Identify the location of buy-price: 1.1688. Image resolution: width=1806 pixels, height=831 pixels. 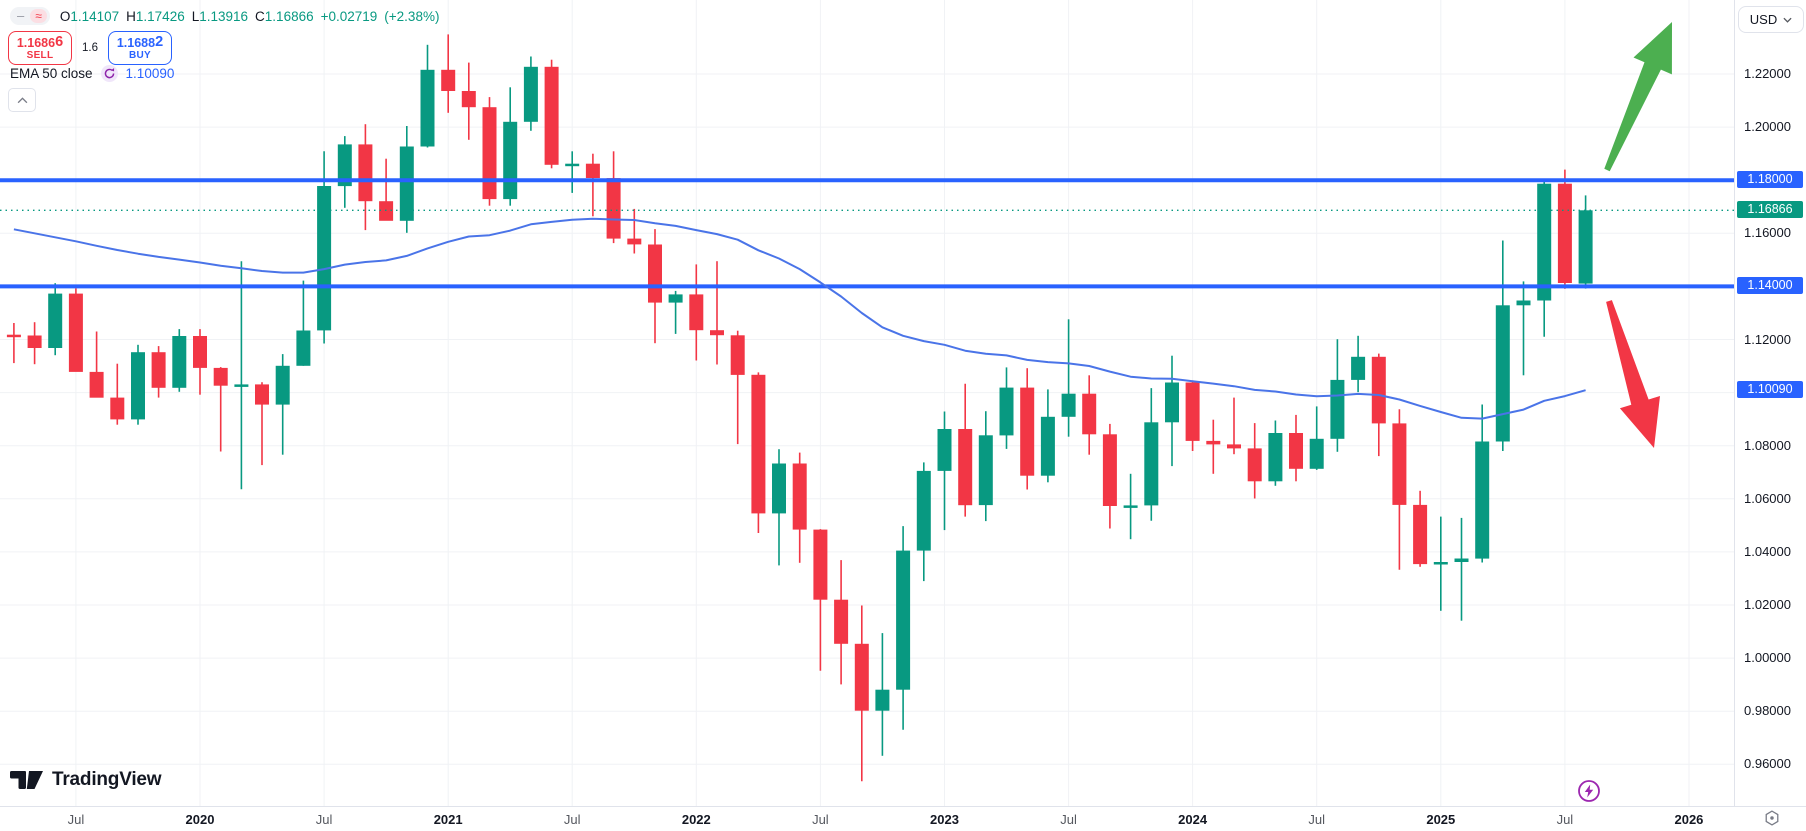
(136, 42).